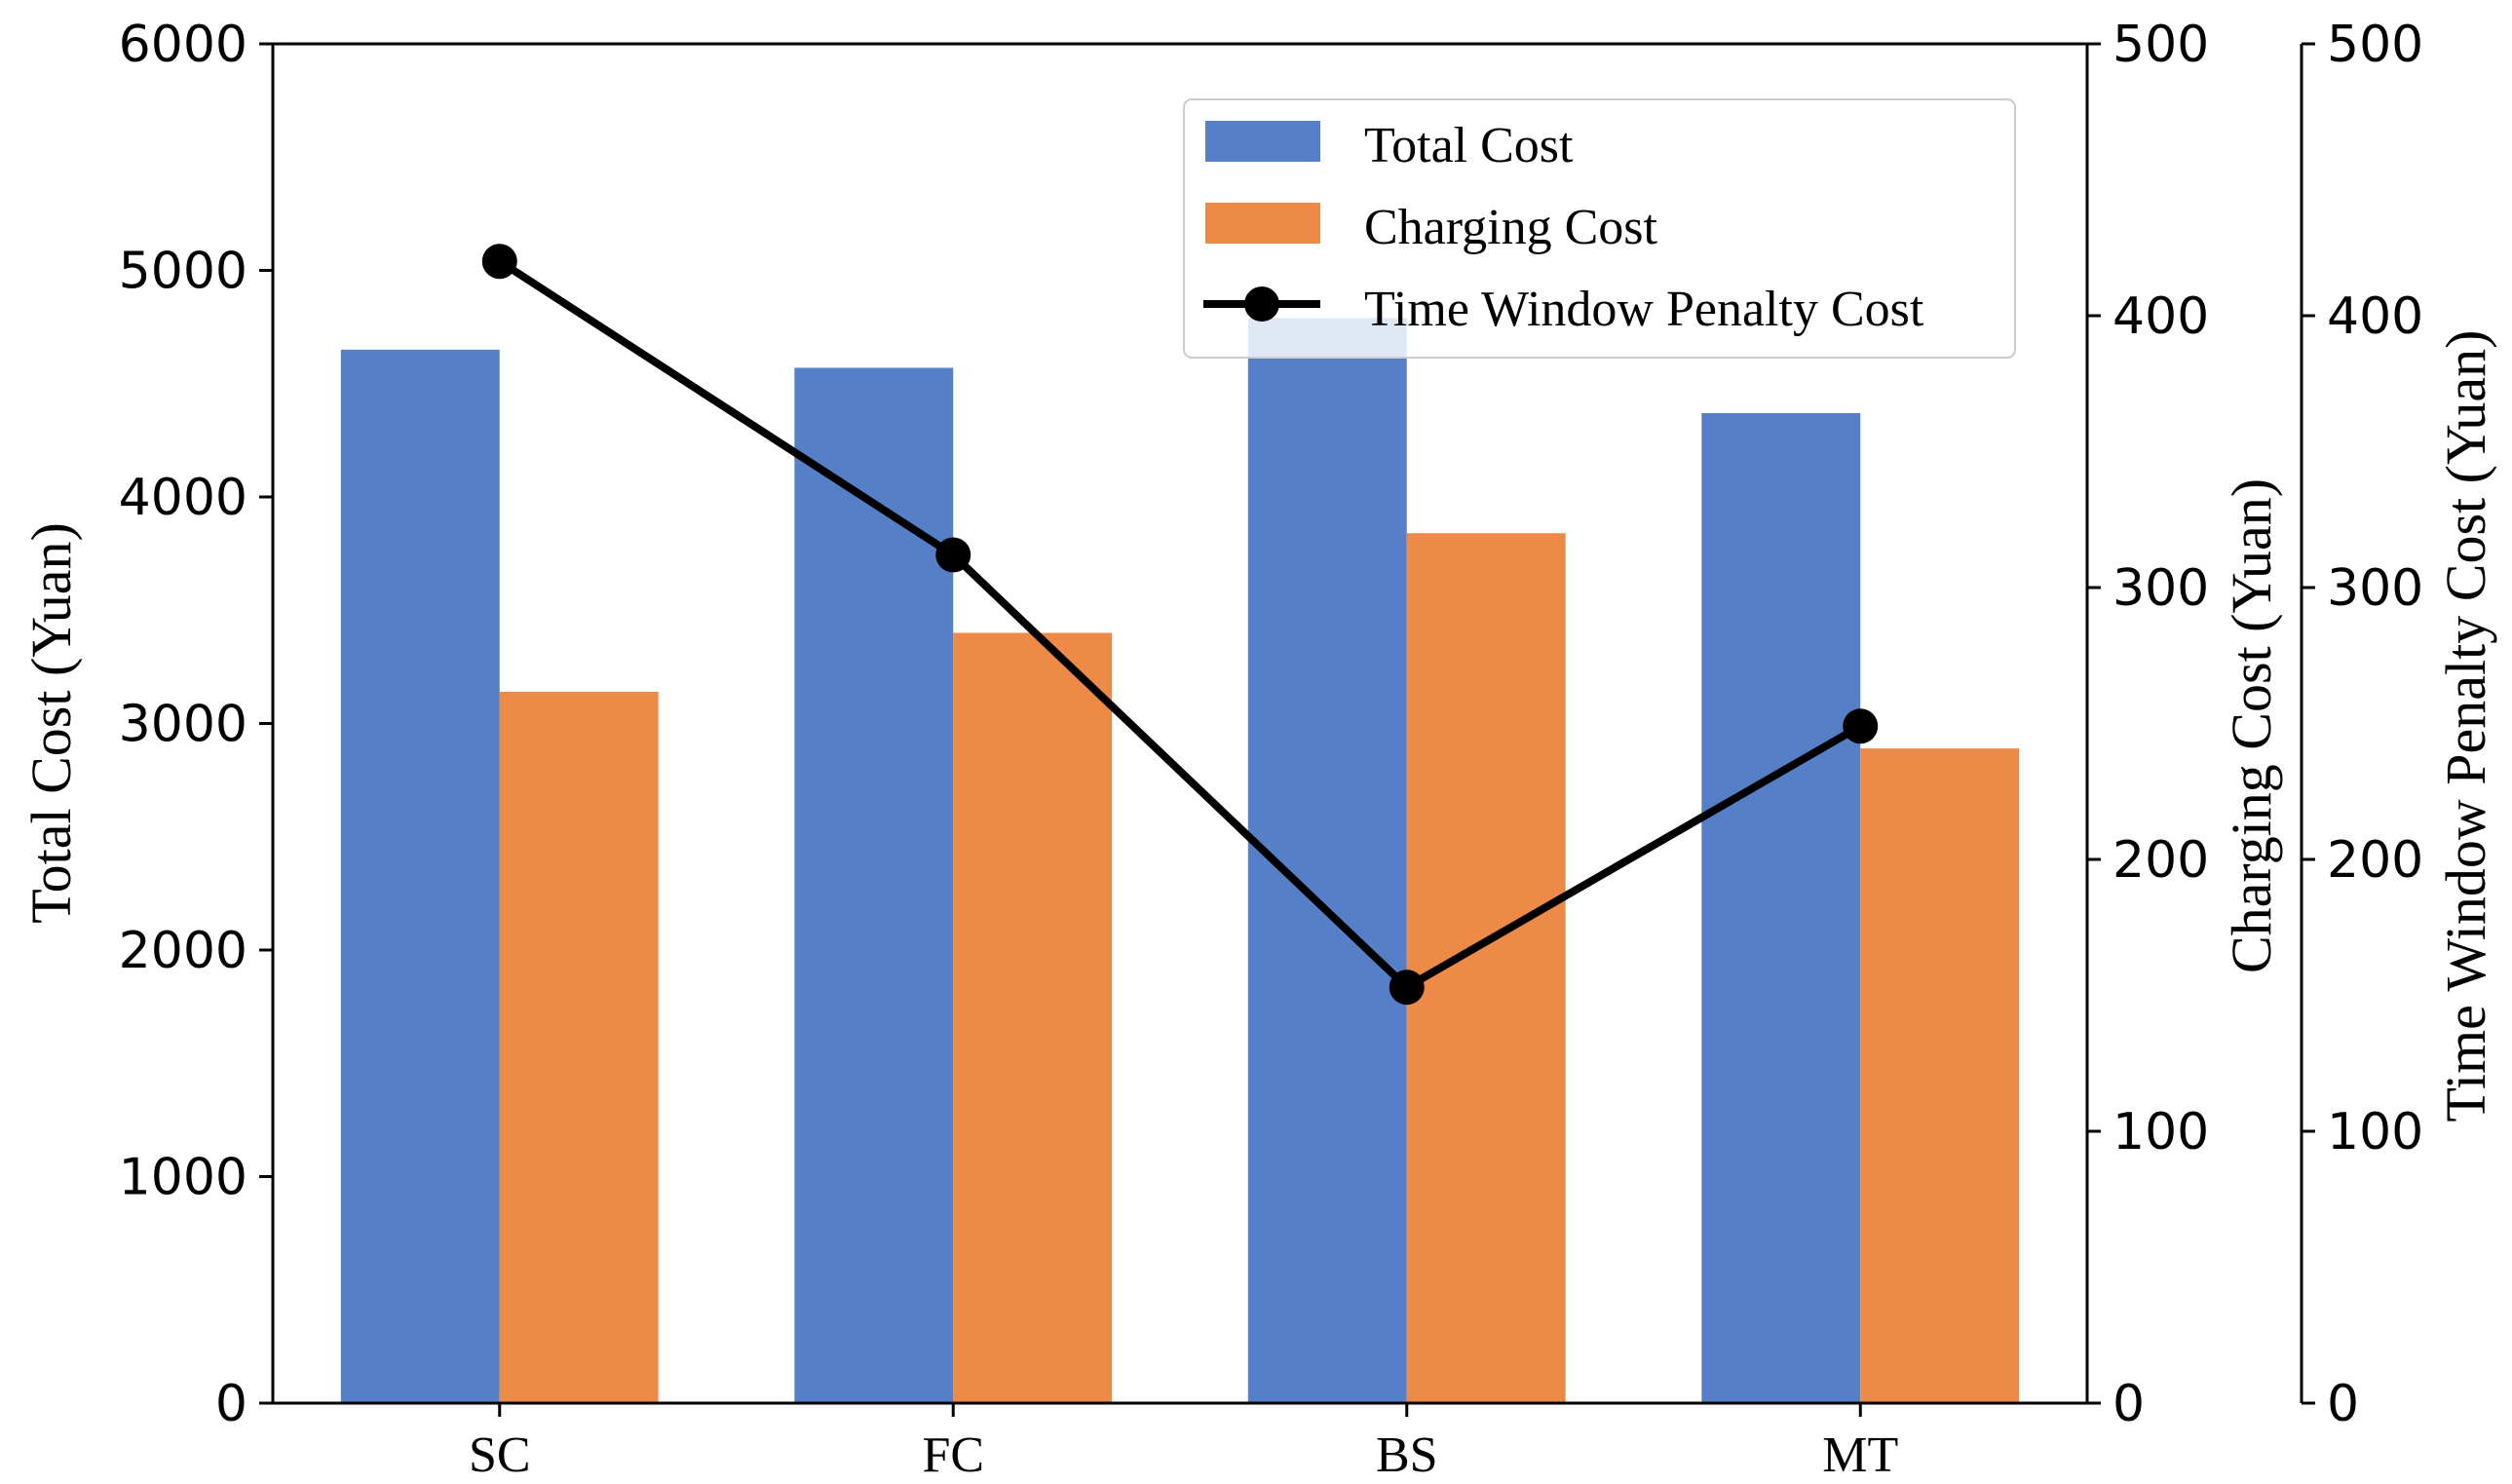  I want to click on bar-total-cost-mt, so click(1781, 908).